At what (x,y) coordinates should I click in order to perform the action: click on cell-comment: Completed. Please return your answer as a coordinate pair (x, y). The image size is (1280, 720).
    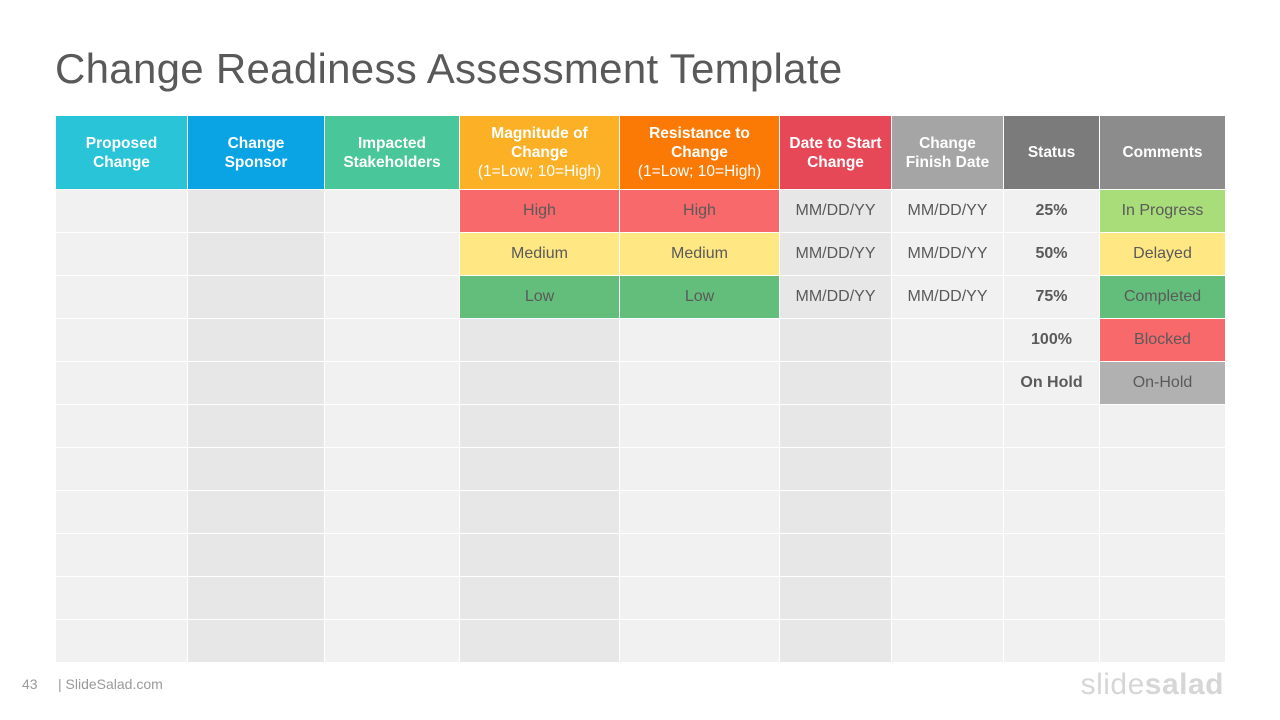
    Looking at the image, I should click on (1162, 297).